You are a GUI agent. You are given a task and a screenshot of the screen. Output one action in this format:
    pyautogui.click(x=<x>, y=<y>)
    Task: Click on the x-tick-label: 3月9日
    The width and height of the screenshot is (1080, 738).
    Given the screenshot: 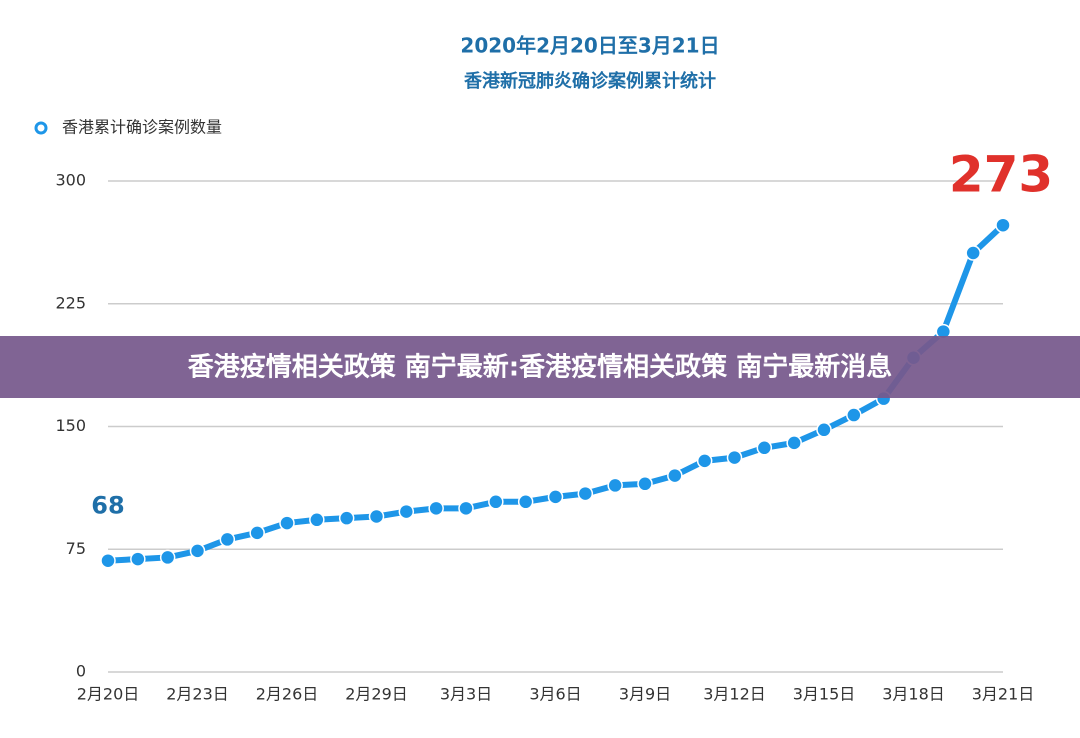 What is the action you would take?
    pyautogui.click(x=645, y=694)
    